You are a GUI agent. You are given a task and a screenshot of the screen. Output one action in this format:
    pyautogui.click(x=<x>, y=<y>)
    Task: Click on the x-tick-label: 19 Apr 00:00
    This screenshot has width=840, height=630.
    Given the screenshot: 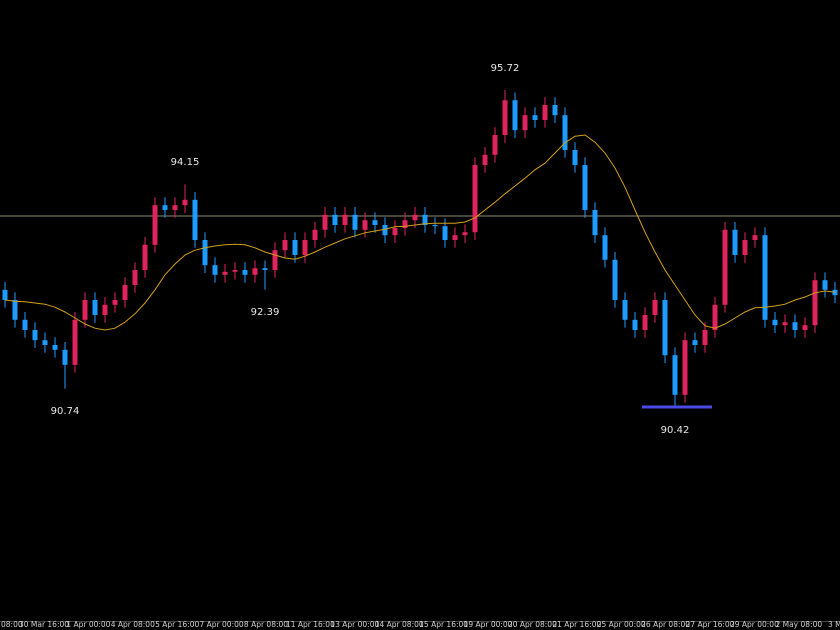 What is the action you would take?
    pyautogui.click(x=488, y=624)
    